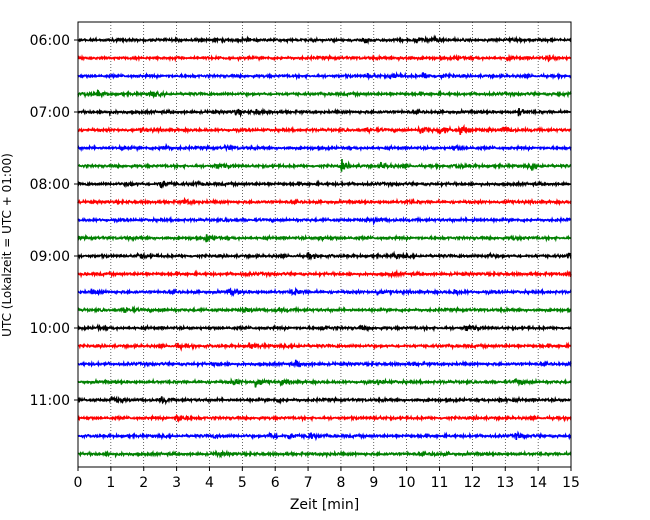 The width and height of the screenshot is (650, 520). I want to click on x-tick-label: 12, so click(472, 483).